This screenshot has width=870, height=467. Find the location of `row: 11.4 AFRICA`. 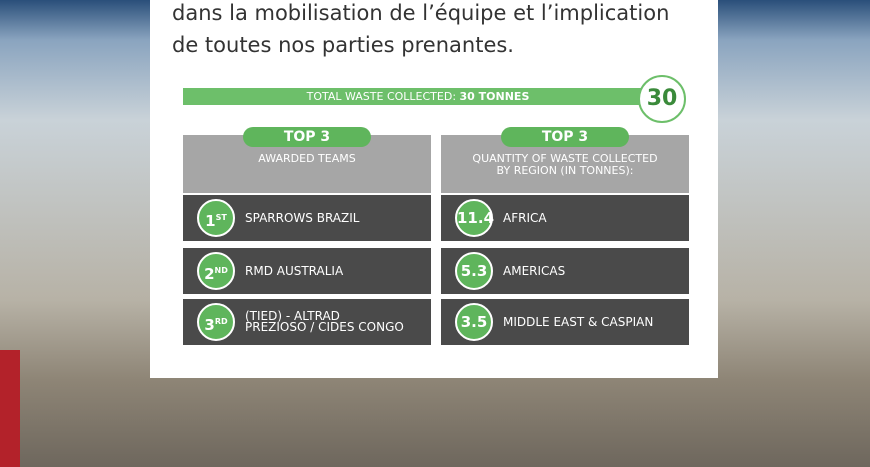

row: 11.4 AFRICA is located at coordinates (565, 218).